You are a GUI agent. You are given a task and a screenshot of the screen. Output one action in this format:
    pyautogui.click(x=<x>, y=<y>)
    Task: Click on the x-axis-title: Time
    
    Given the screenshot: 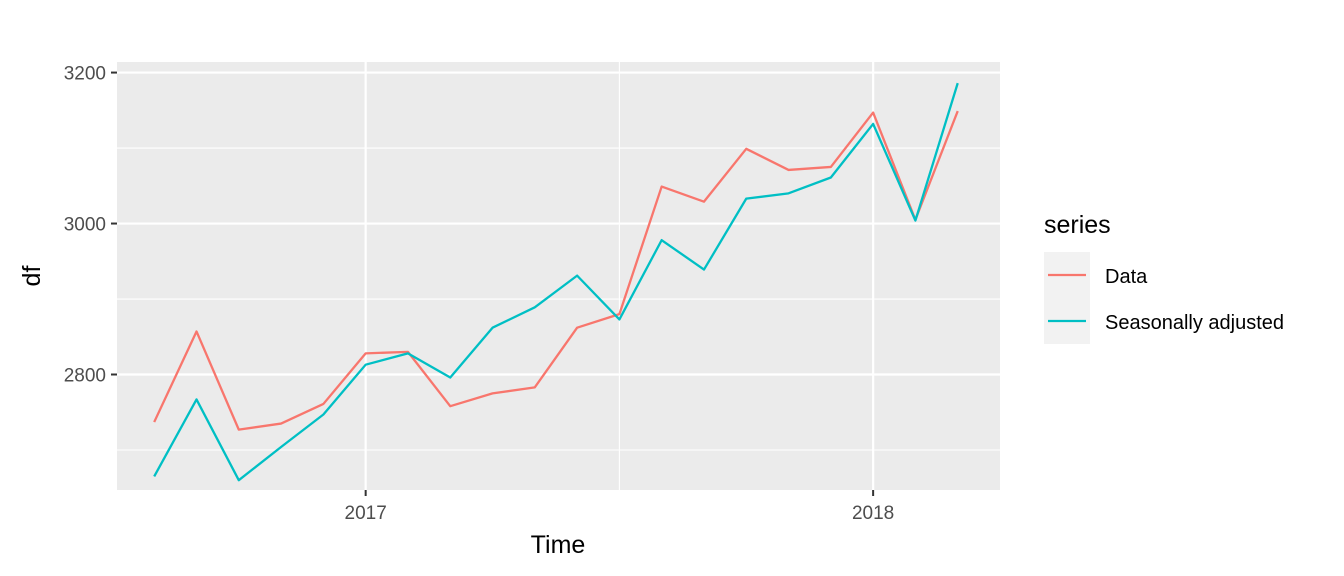 What is the action you would take?
    pyautogui.click(x=558, y=545)
    